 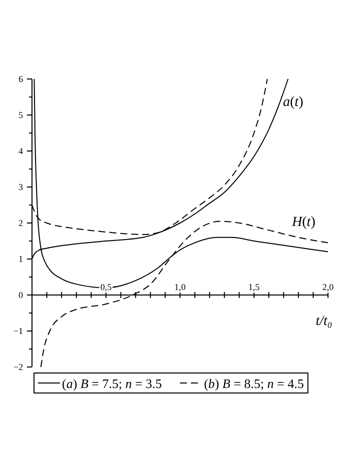 What do you see at coordinates (180, 287) in the screenshot?
I see `x-tick-label: 1,0` at bounding box center [180, 287].